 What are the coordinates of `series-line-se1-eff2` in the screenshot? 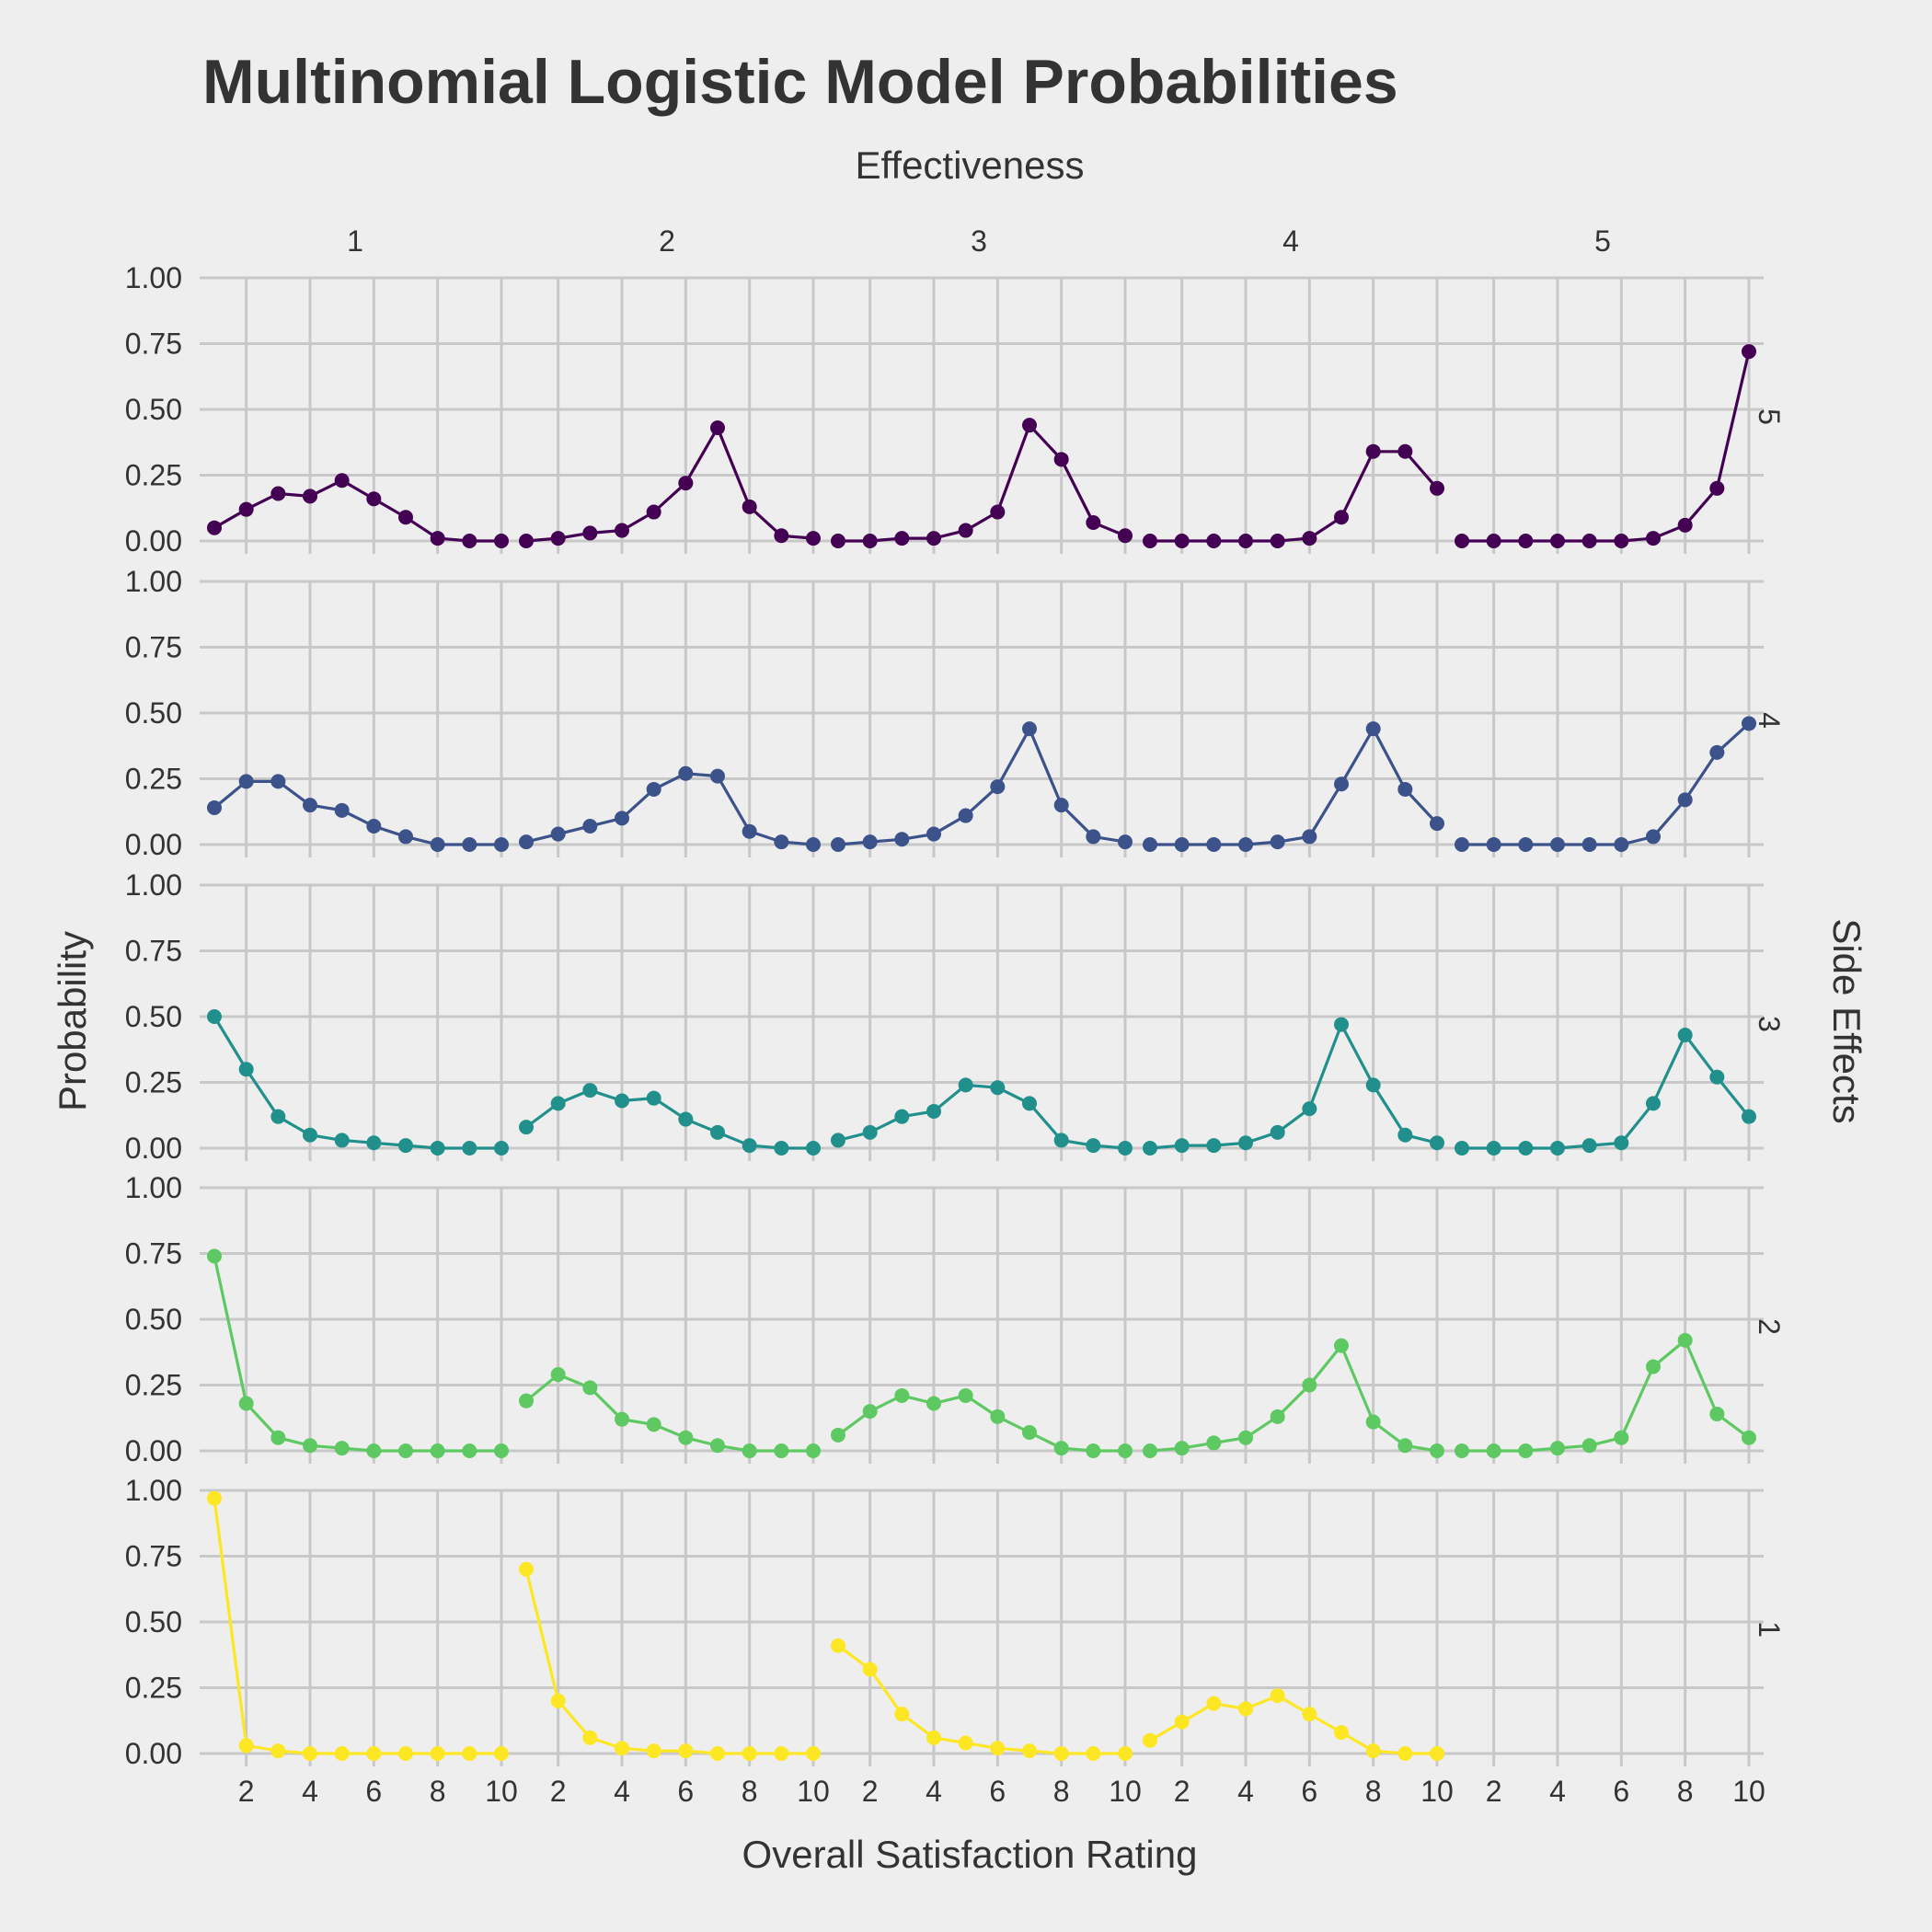 It's located at (668, 1662).